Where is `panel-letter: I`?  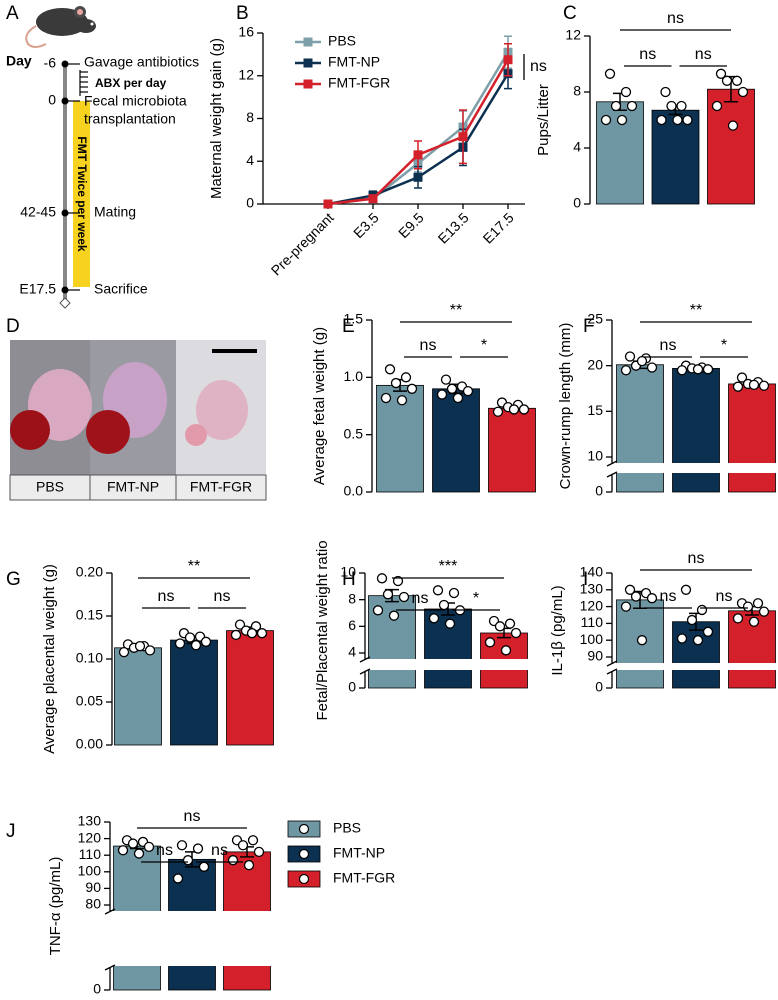
panel-letter: I is located at coordinates (585, 579).